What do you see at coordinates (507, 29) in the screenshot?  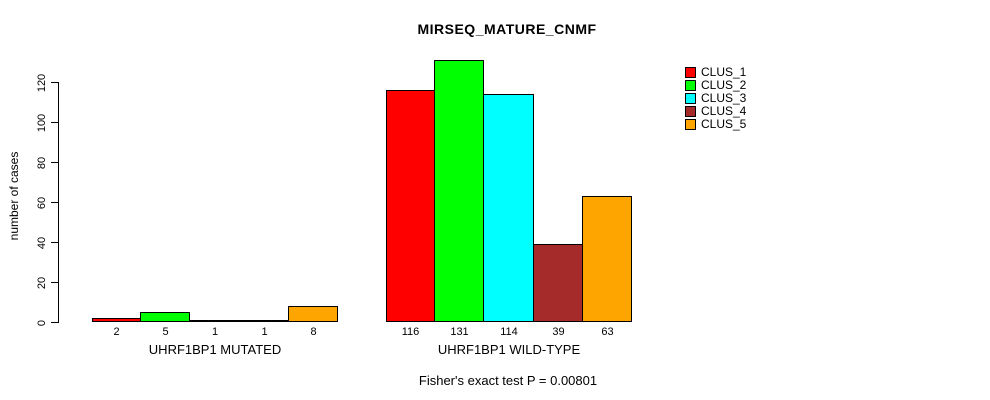 I see `chart-title: MIRSEQ_MATURE_CNMF` at bounding box center [507, 29].